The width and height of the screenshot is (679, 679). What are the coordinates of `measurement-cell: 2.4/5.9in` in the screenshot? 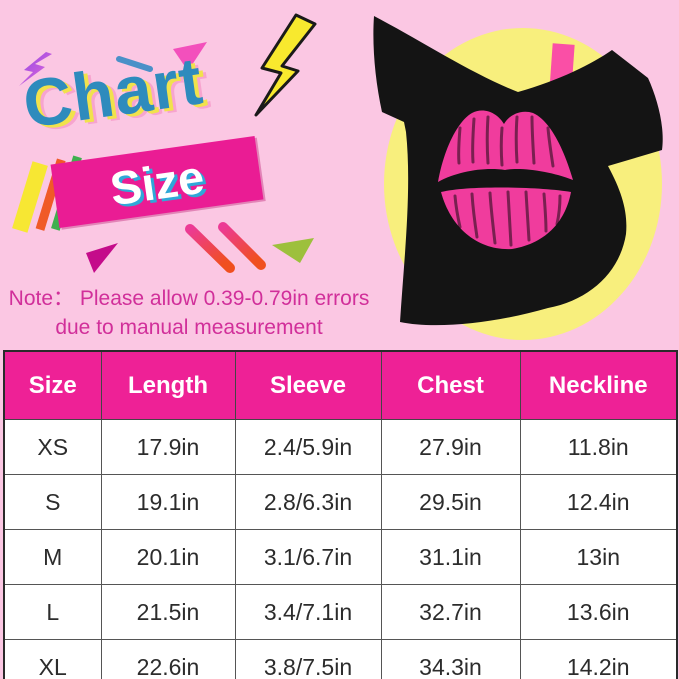 It's located at (308, 447).